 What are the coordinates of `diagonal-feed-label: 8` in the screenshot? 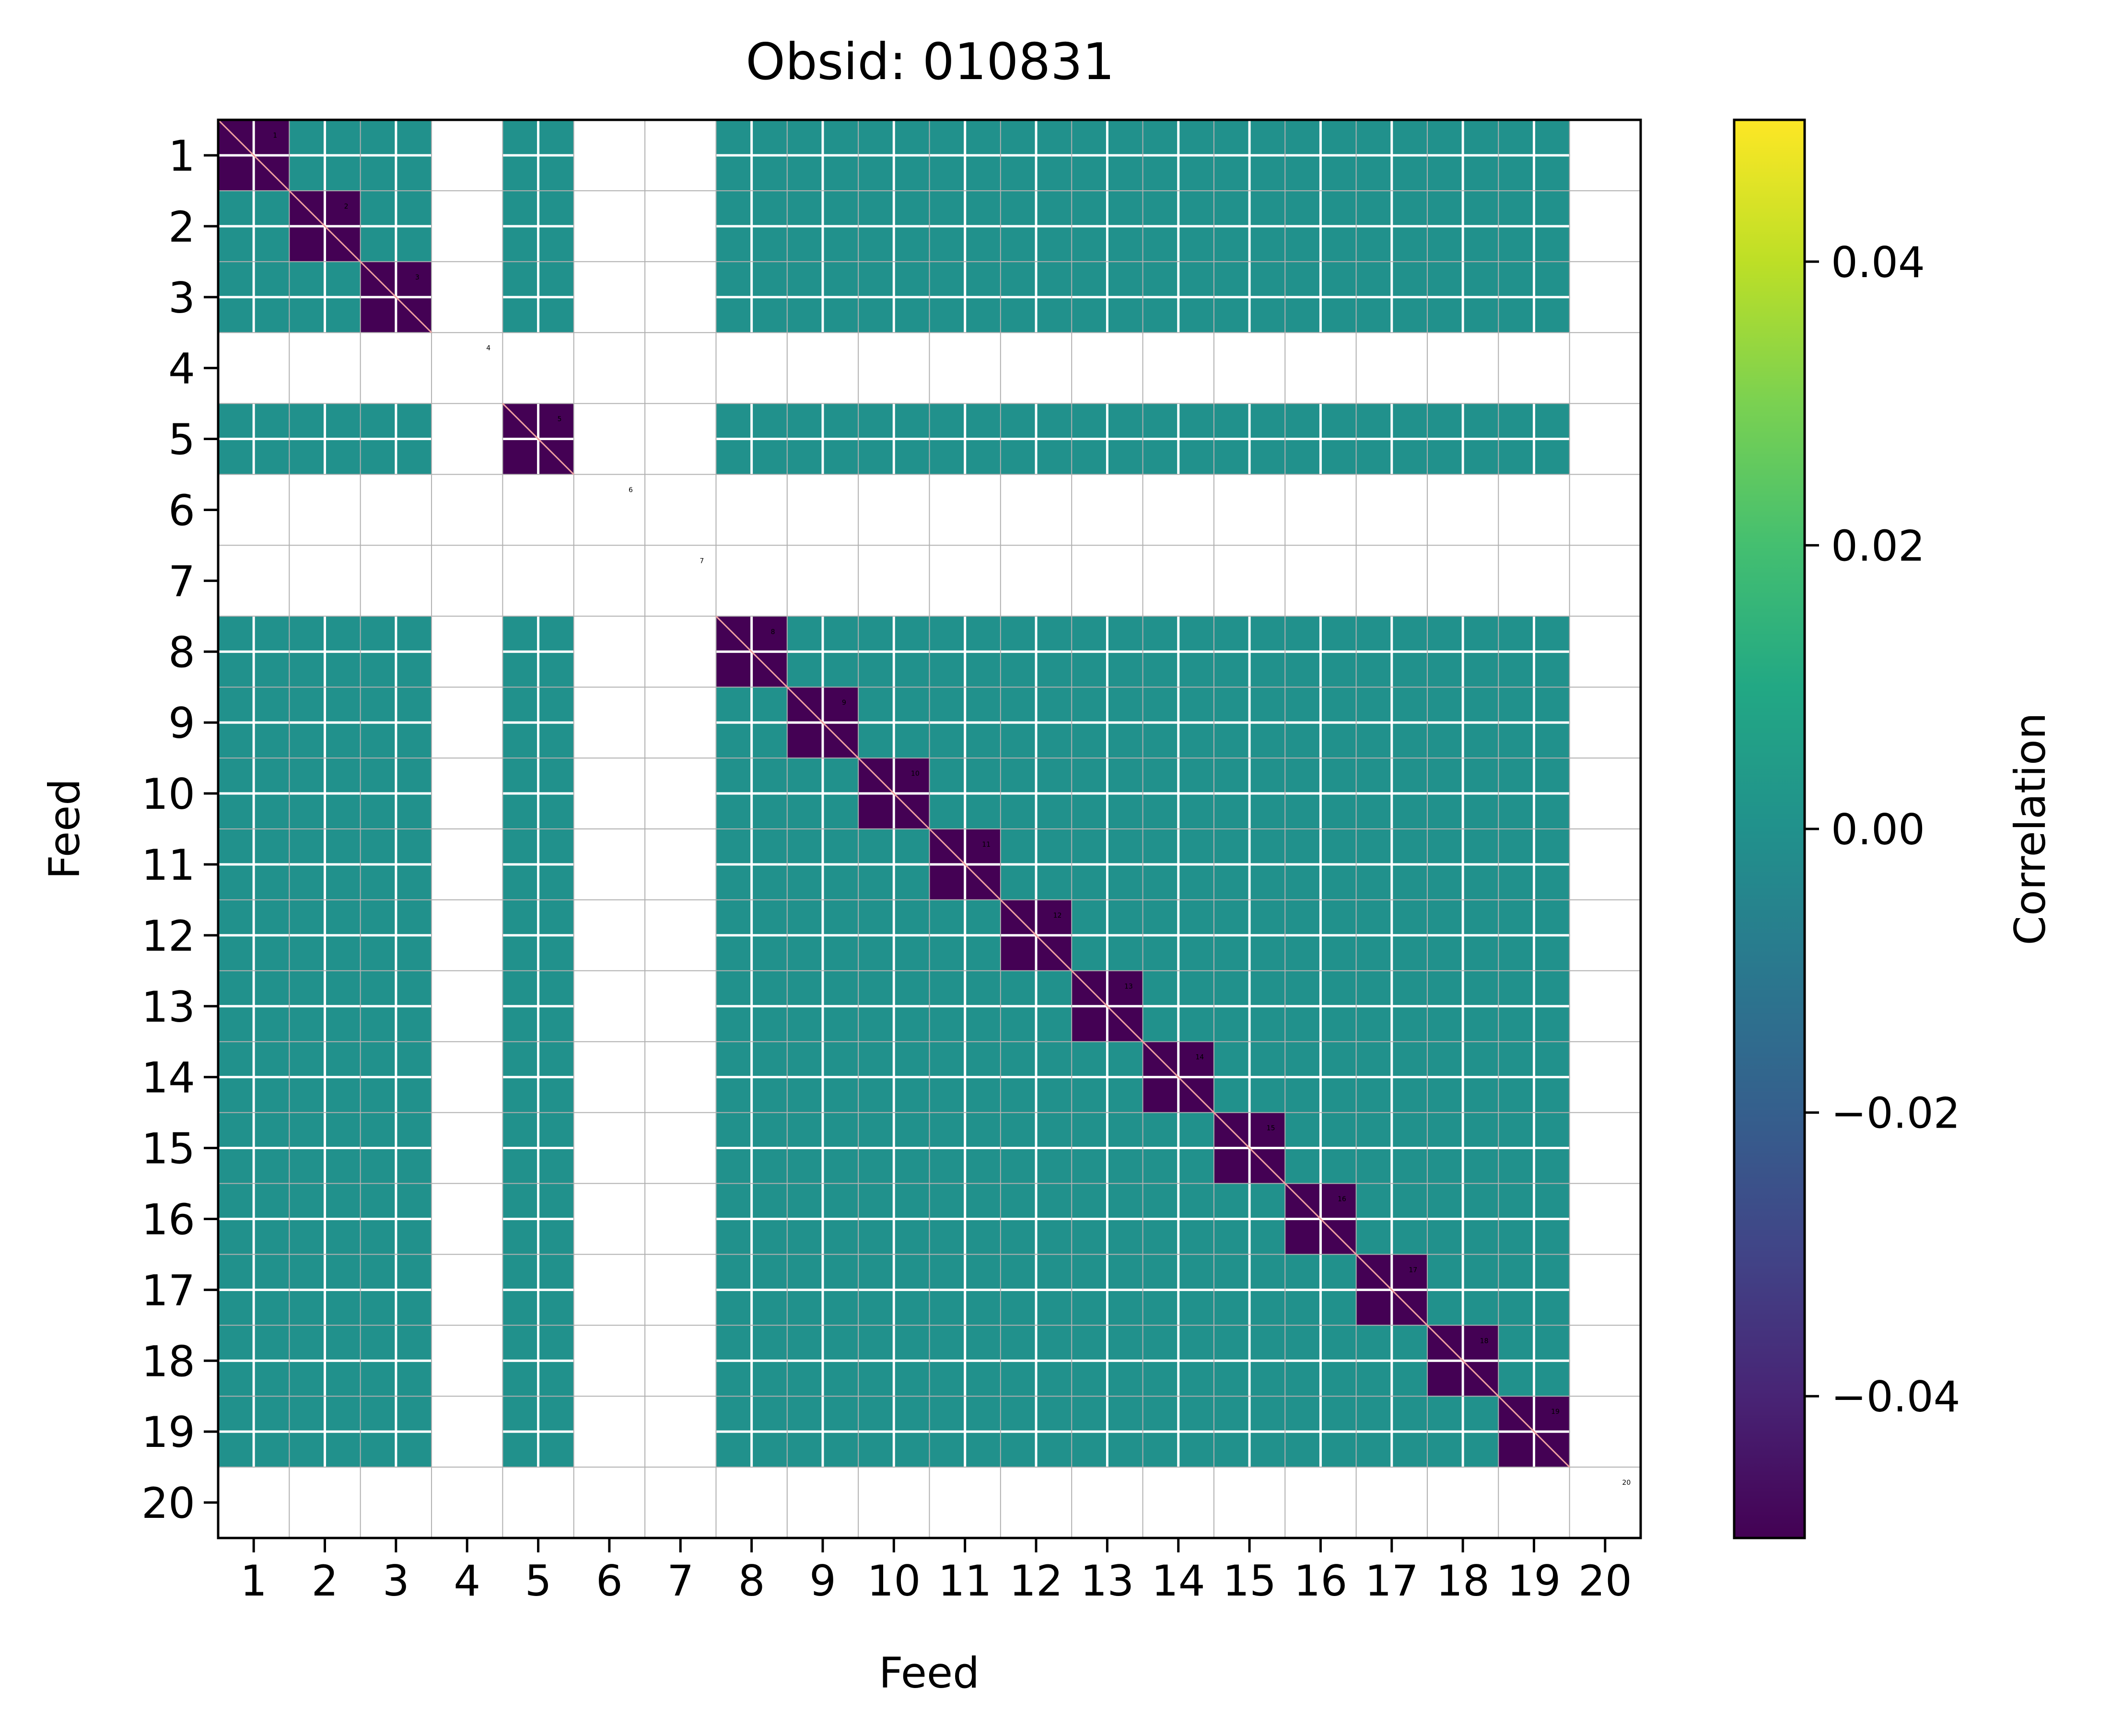 It's located at (773, 632).